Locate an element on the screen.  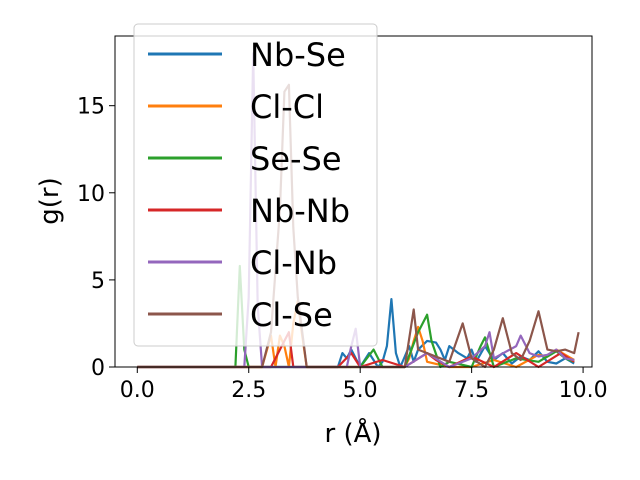
series-line-nb-nb is located at coordinates (356, 350).